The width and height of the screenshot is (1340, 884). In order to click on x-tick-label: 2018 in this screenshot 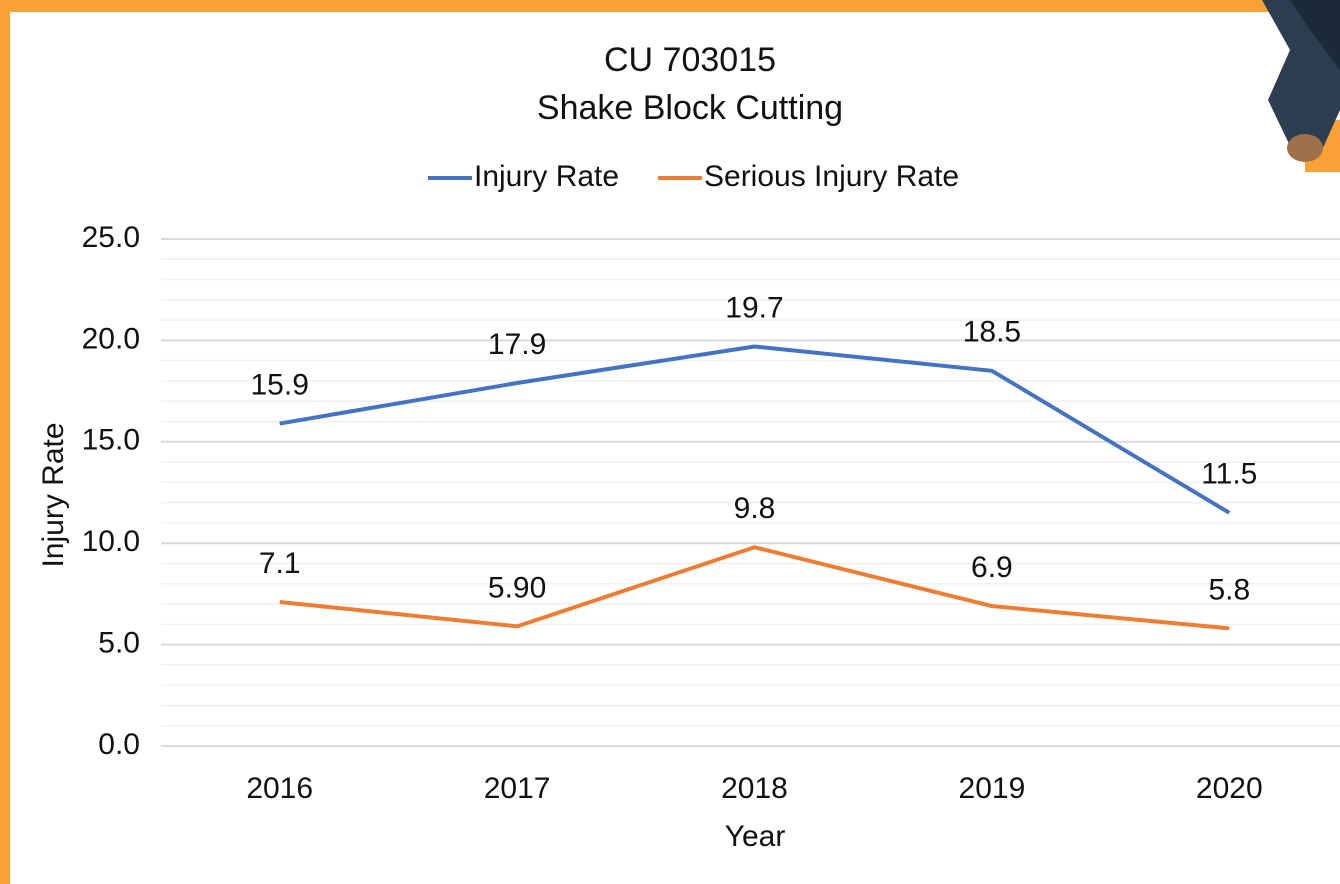, I will do `click(754, 788)`.